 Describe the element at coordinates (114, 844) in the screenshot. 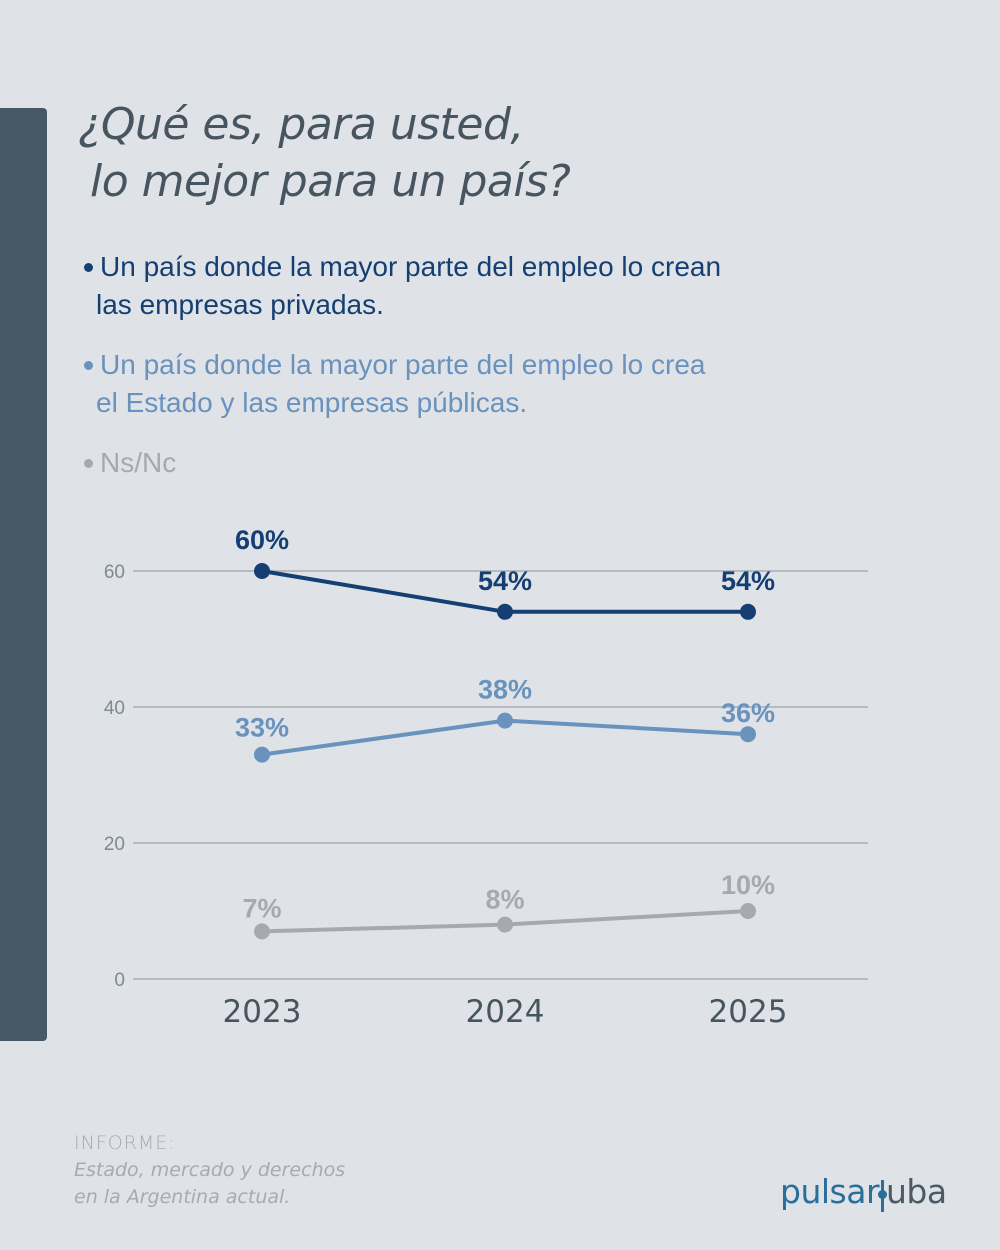

I see `y-tick-label: 20` at that location.